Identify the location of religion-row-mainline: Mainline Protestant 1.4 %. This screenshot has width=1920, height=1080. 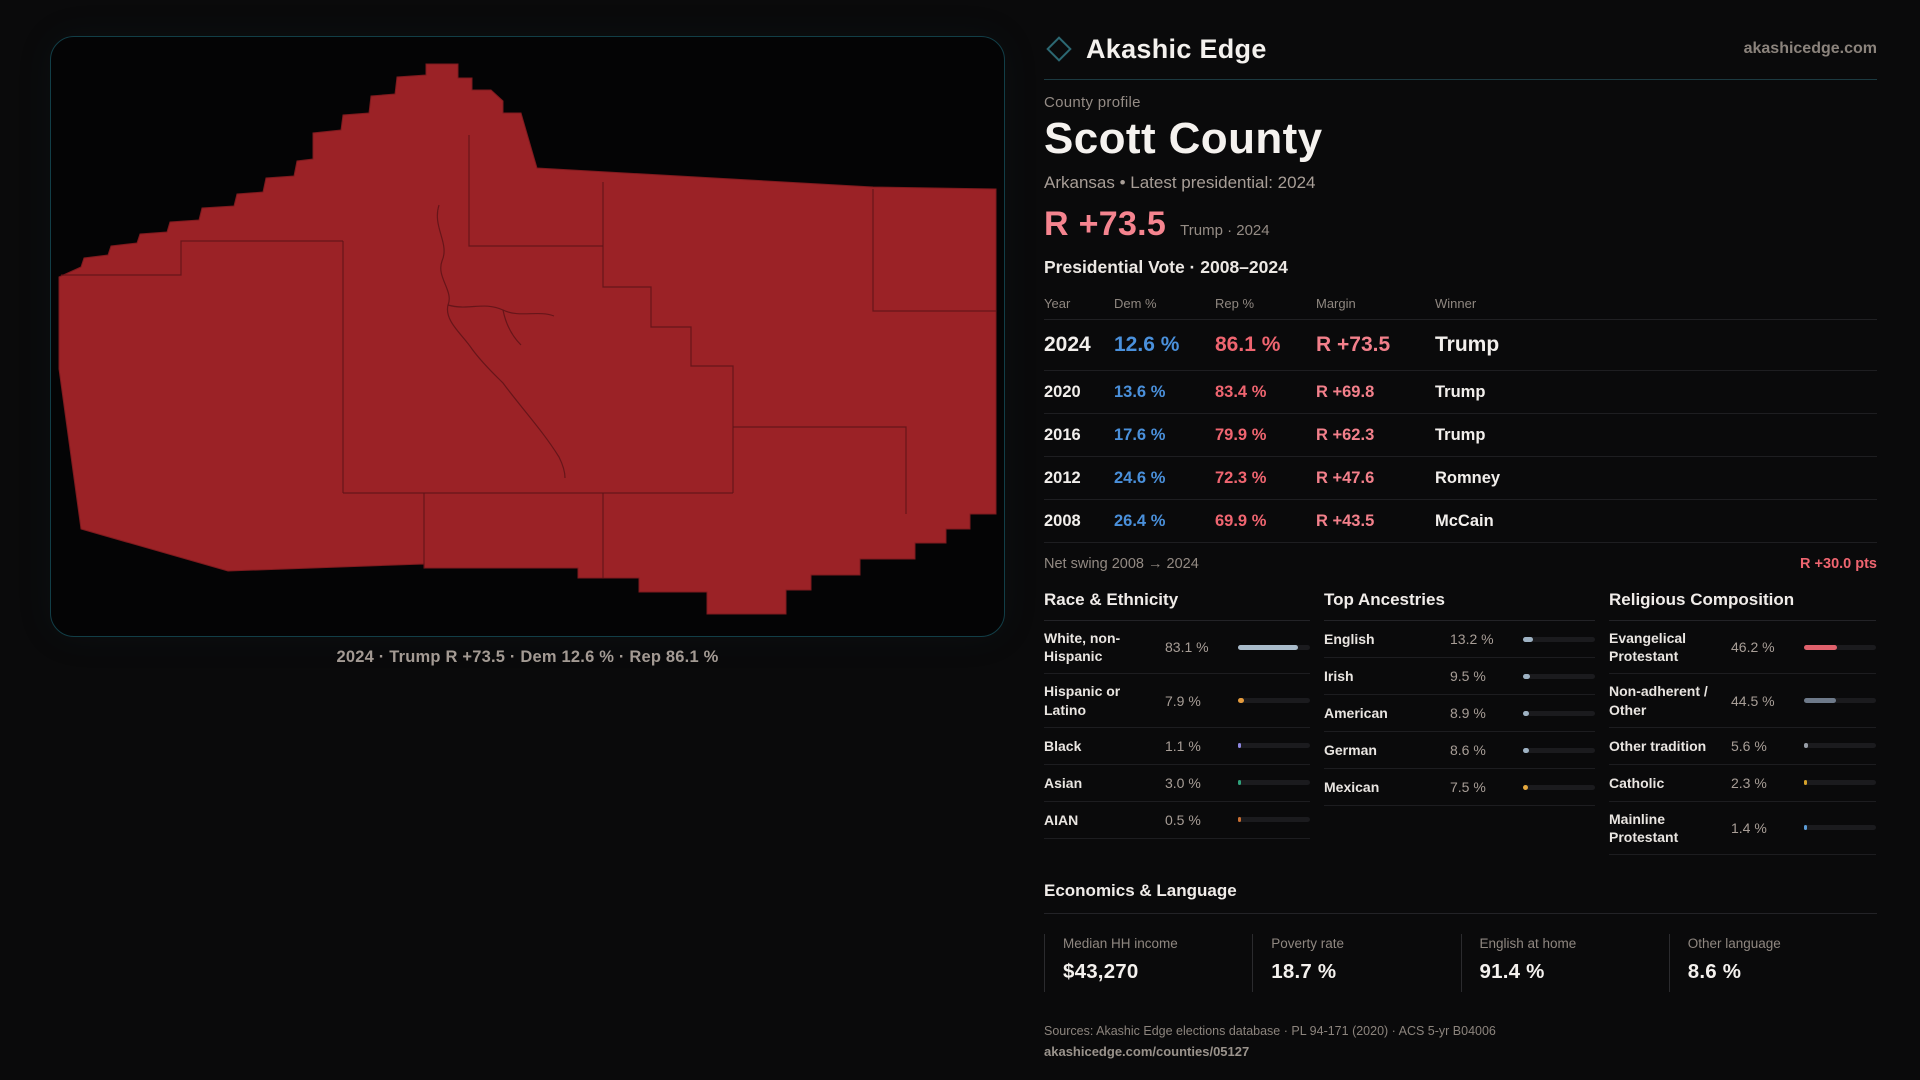
(1742, 829).